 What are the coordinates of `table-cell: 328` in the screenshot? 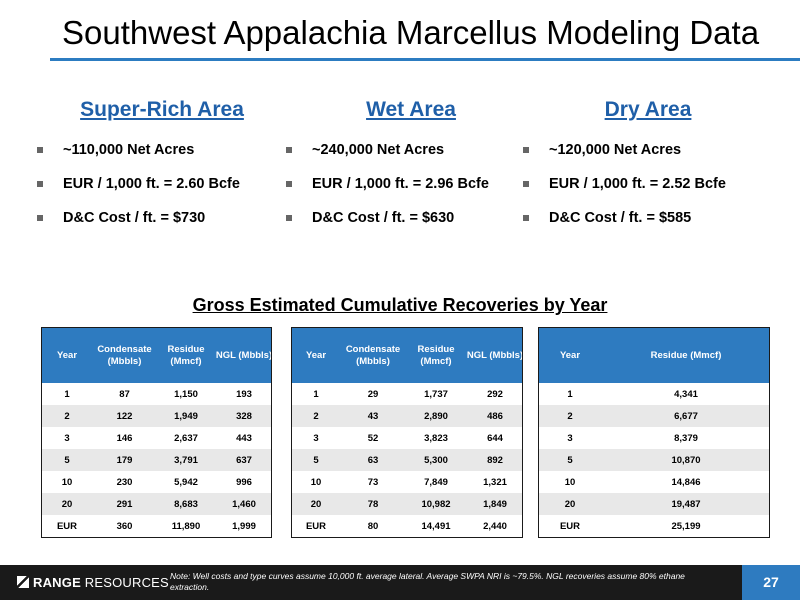 It's located at (243, 416).